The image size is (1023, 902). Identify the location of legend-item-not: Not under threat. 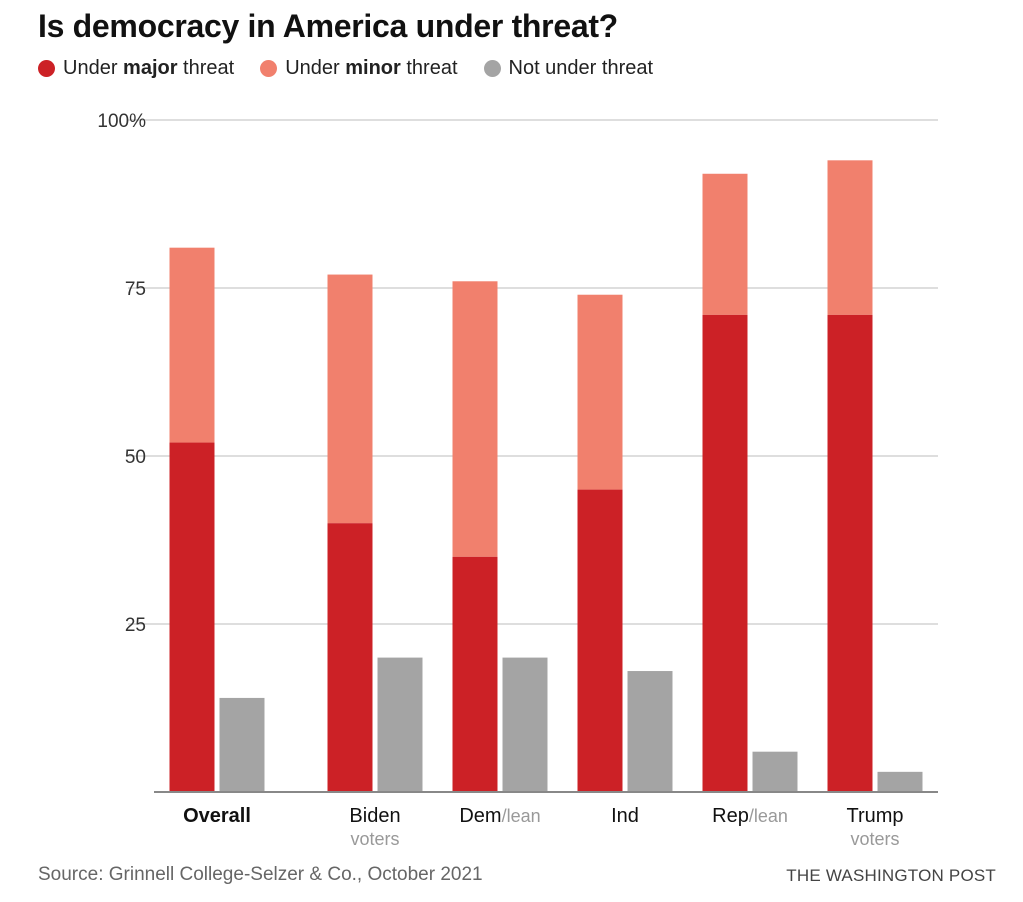
(568, 68).